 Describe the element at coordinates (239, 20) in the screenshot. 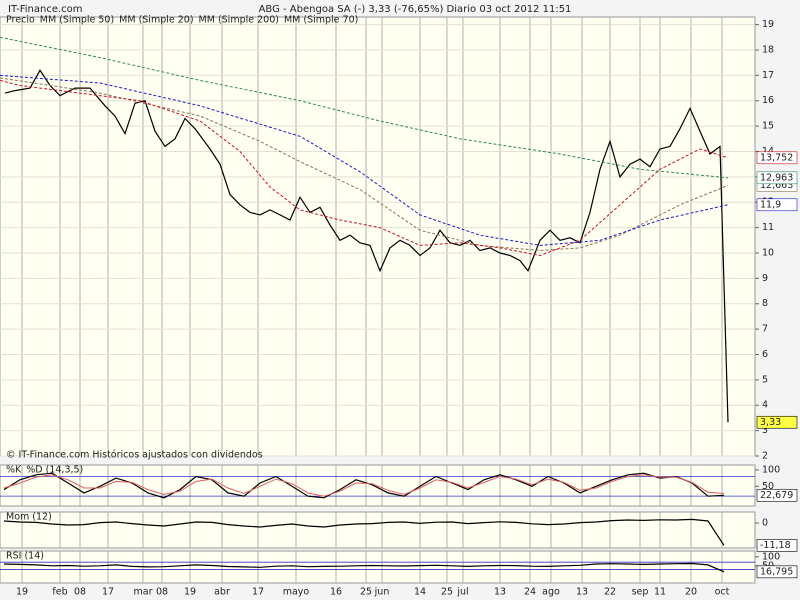

I see `legend-entry: MM (Simple 200)` at that location.